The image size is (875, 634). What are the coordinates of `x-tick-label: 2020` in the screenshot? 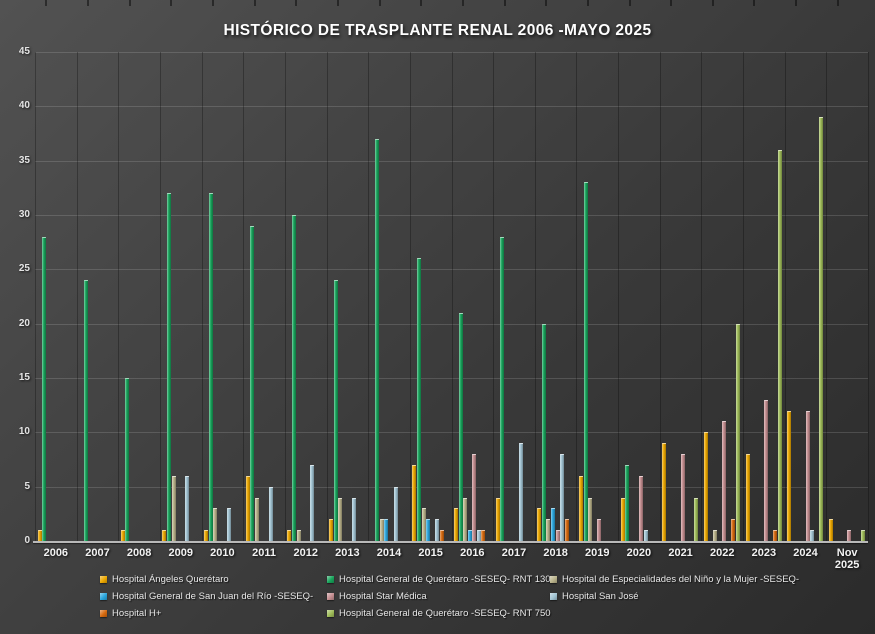 It's located at (639, 553).